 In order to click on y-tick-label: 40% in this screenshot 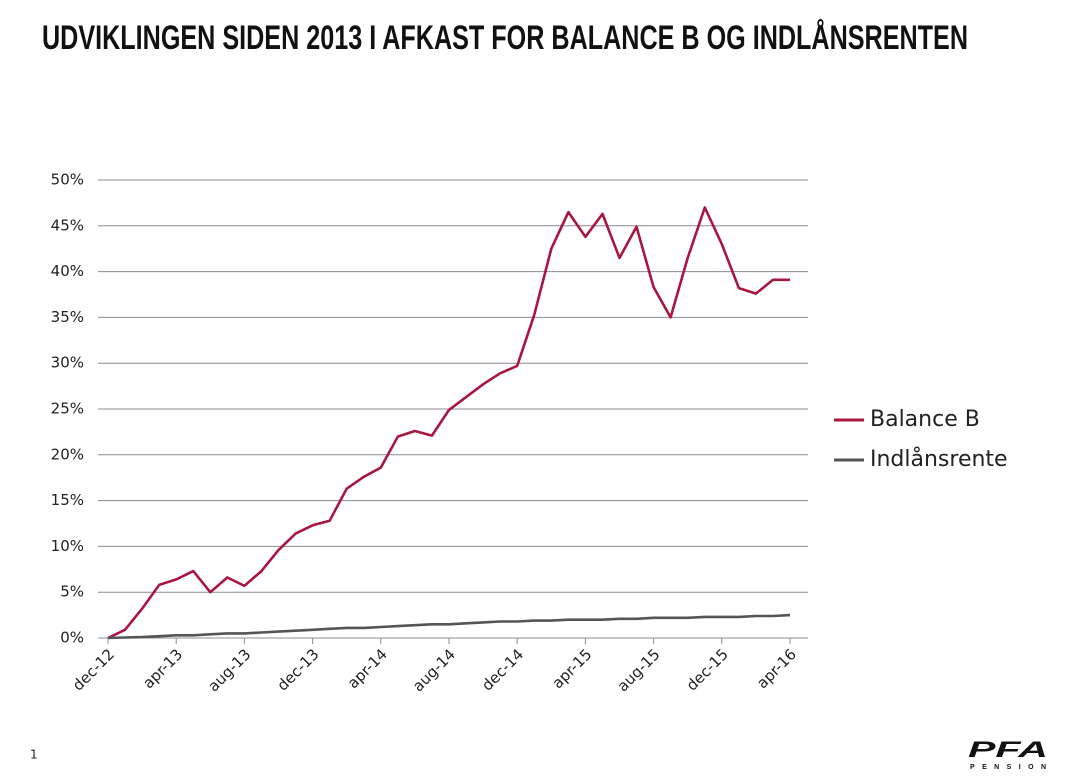, I will do `click(67, 271)`.